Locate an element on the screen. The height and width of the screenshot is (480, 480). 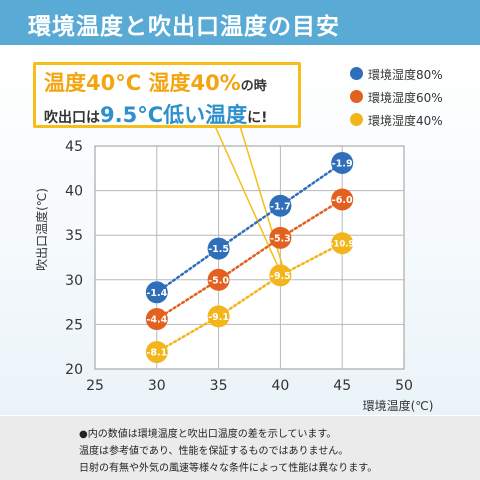
x-axis-label: 環境温度(℃) is located at coordinates (398, 405).